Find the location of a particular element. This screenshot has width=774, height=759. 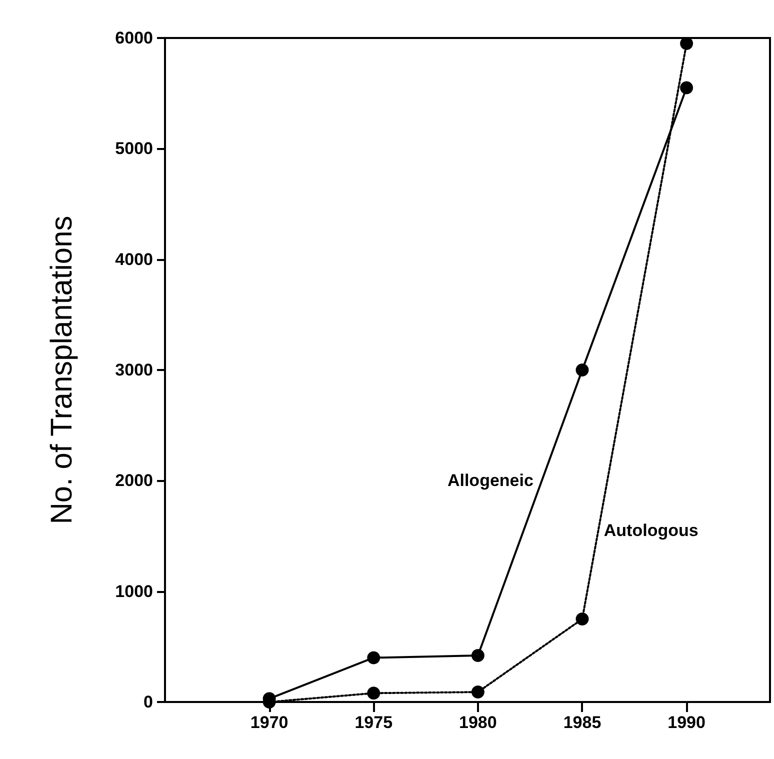

x-tick-label: 1975 is located at coordinates (373, 722).